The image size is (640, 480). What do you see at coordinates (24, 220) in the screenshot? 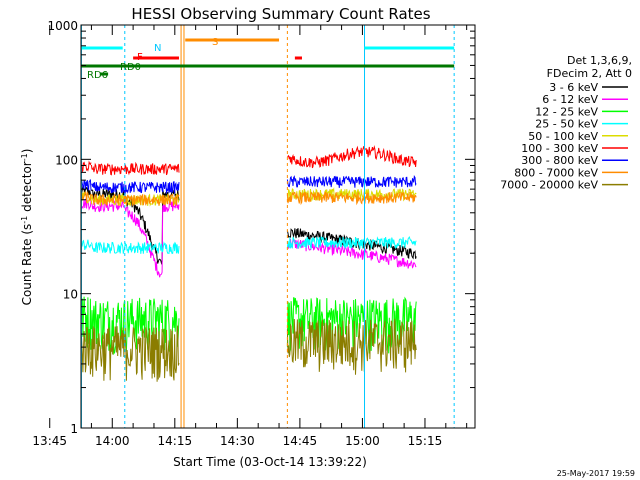
I see `y-label-sup1: -1` at bounding box center [24, 220].